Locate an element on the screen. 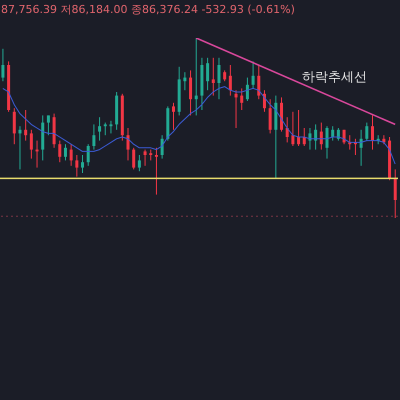 The height and width of the screenshot is (400, 400). annotation: 하락추세선 is located at coordinates (334, 77).